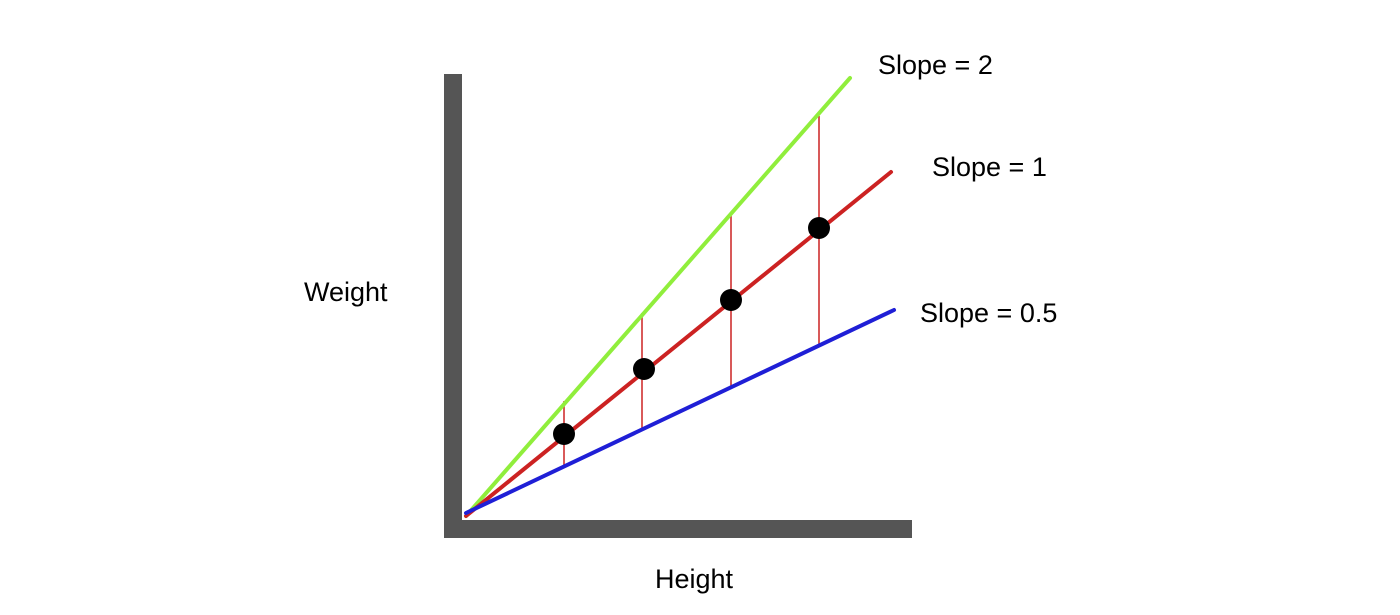 This screenshot has height=615, width=1400. Describe the element at coordinates (453, 306) in the screenshot. I see `y-axis` at that location.